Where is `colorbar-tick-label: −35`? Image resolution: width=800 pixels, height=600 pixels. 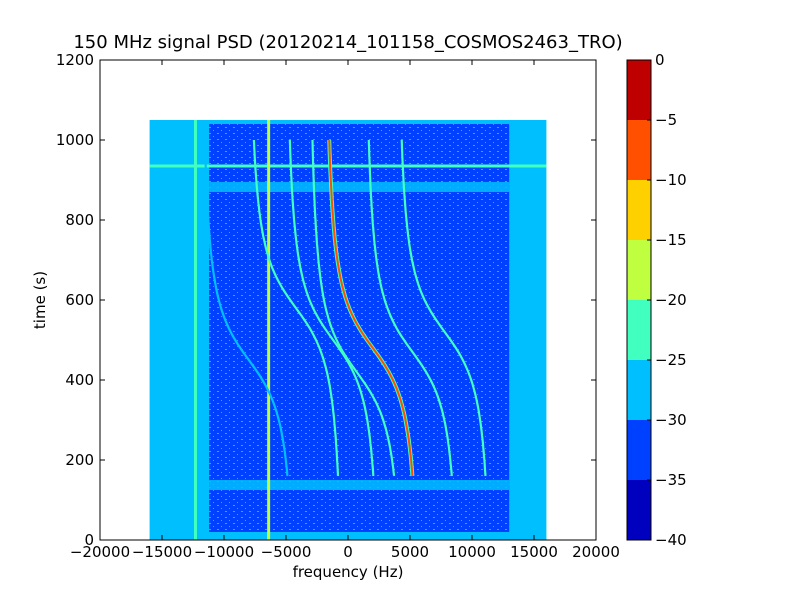 colorbar-tick-label: −35 is located at coordinates (671, 480).